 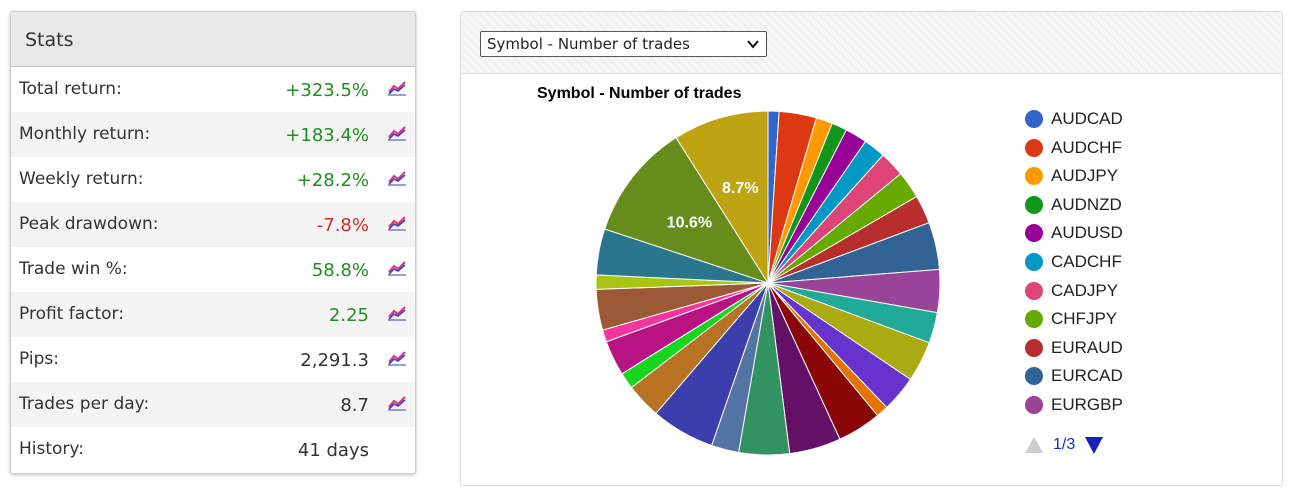 I want to click on legend-item-audjpy: AUDJPY, so click(x=1125, y=176).